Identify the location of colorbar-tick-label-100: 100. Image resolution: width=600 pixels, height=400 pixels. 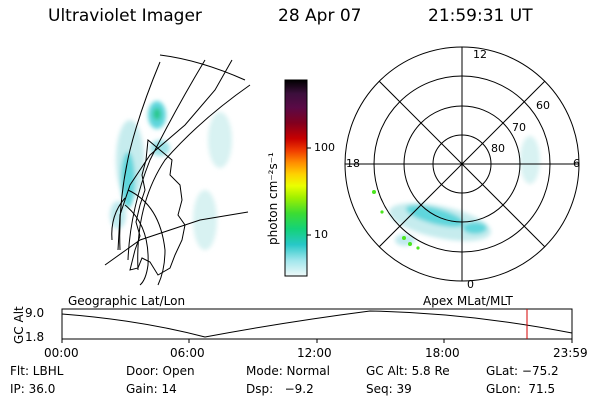
(324, 147).